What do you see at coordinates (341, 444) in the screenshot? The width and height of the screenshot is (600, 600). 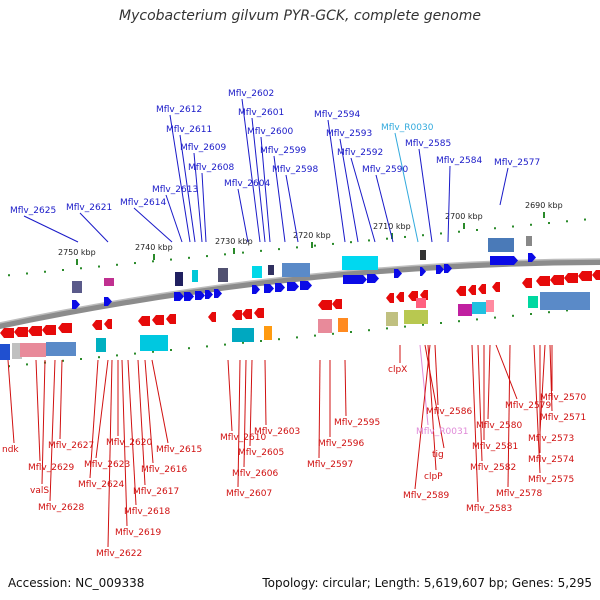 I see `reverse-gene-label: Mflv_2596` at bounding box center [341, 444].